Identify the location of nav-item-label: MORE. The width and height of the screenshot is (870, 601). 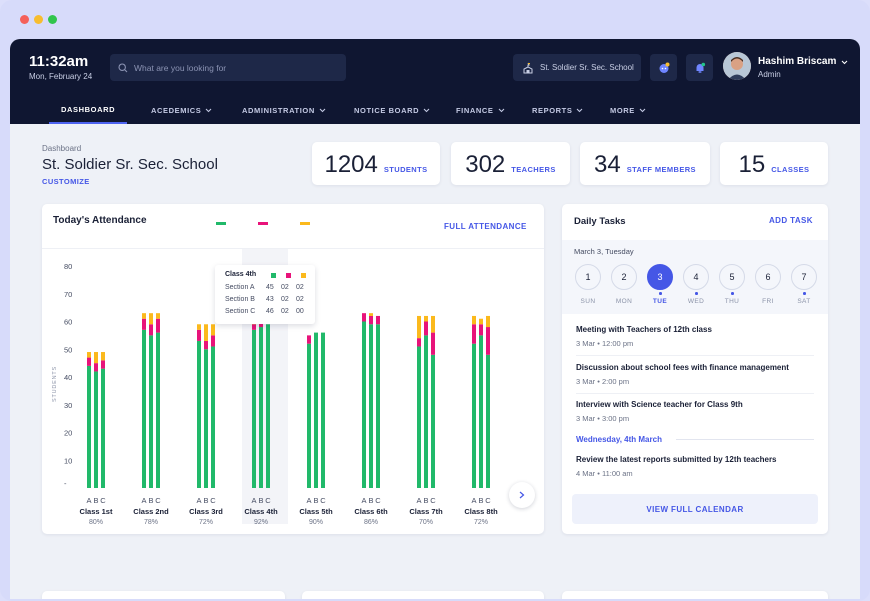
(622, 110).